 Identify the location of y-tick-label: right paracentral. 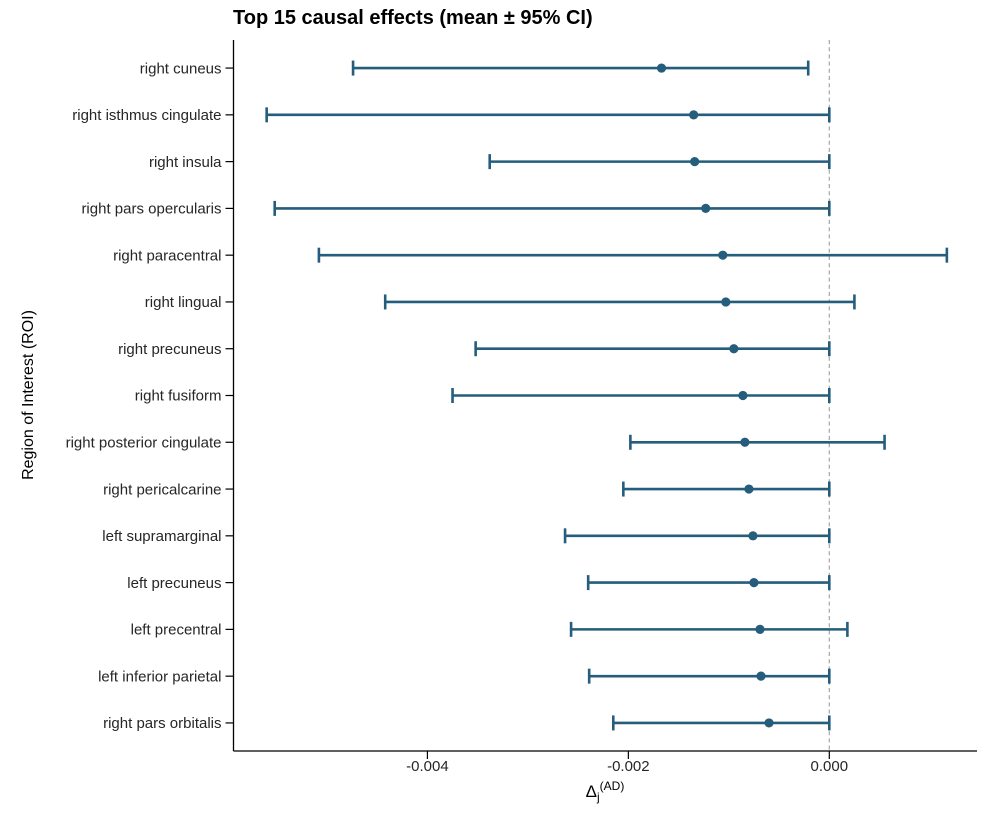
(167, 255).